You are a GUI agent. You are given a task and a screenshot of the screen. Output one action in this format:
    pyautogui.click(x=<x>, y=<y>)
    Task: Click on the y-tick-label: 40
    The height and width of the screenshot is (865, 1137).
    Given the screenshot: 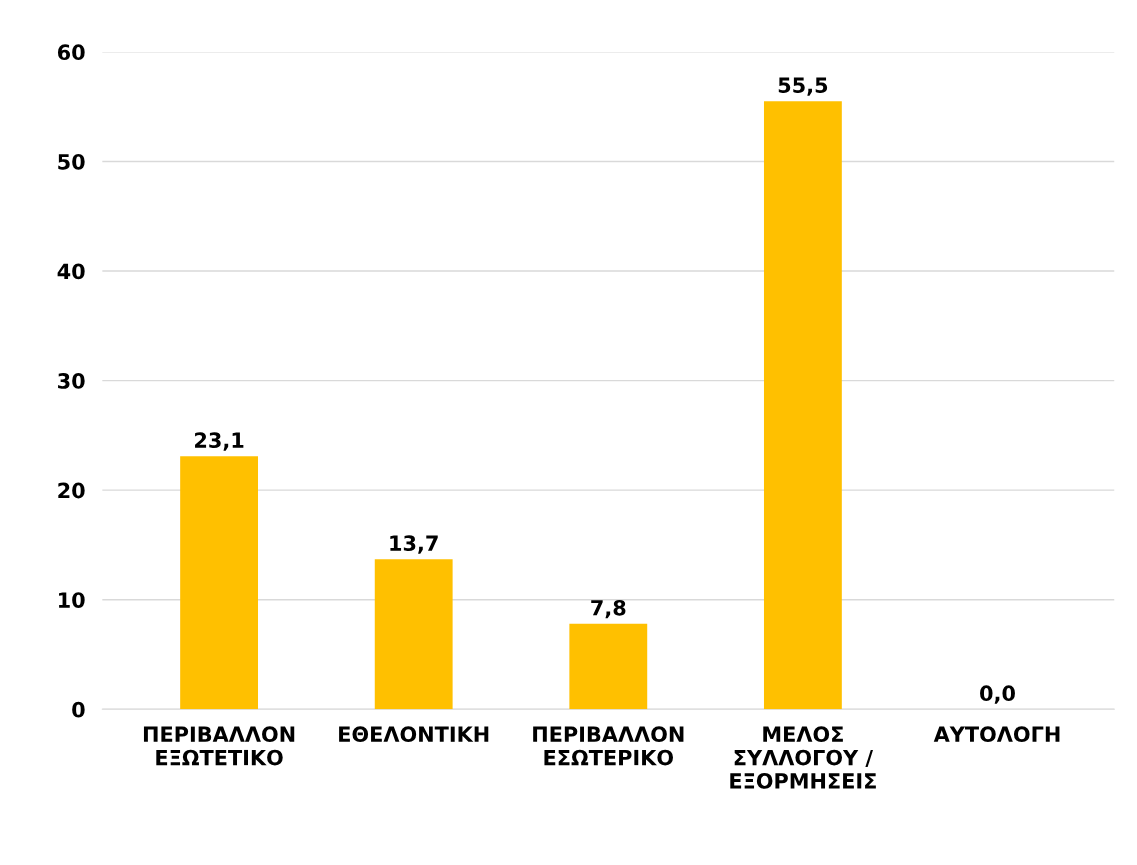 What is the action you would take?
    pyautogui.click(x=71, y=271)
    